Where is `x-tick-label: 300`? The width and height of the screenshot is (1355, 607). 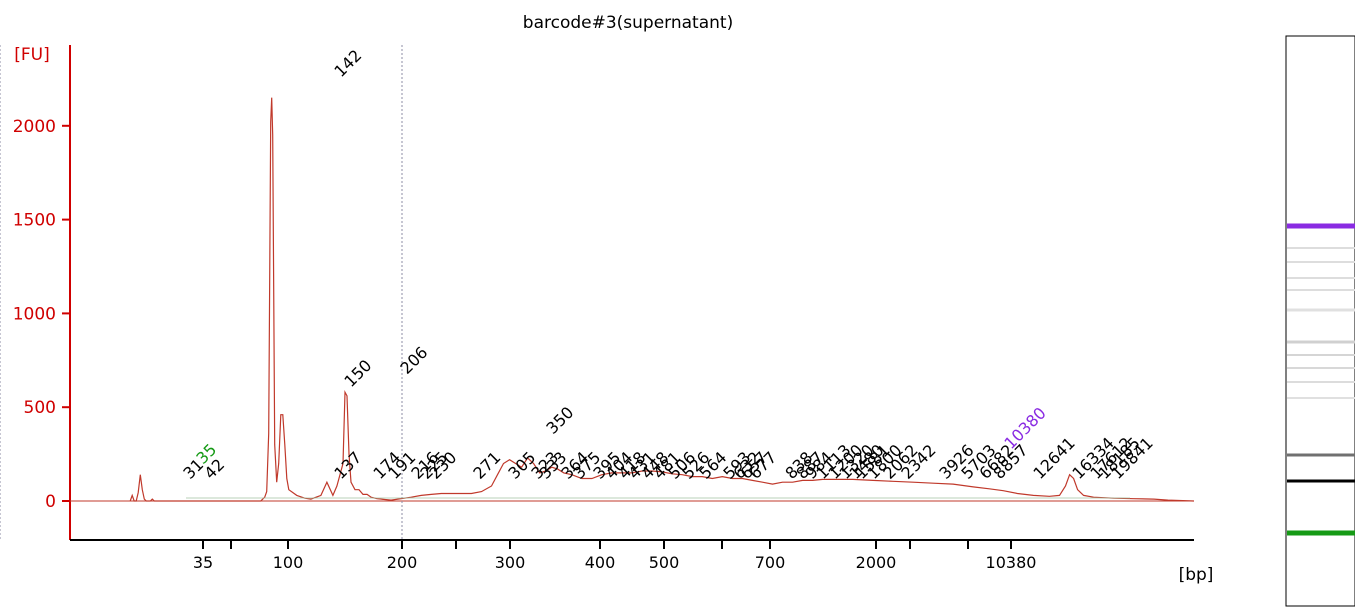 x-tick-label: 300 is located at coordinates (510, 562).